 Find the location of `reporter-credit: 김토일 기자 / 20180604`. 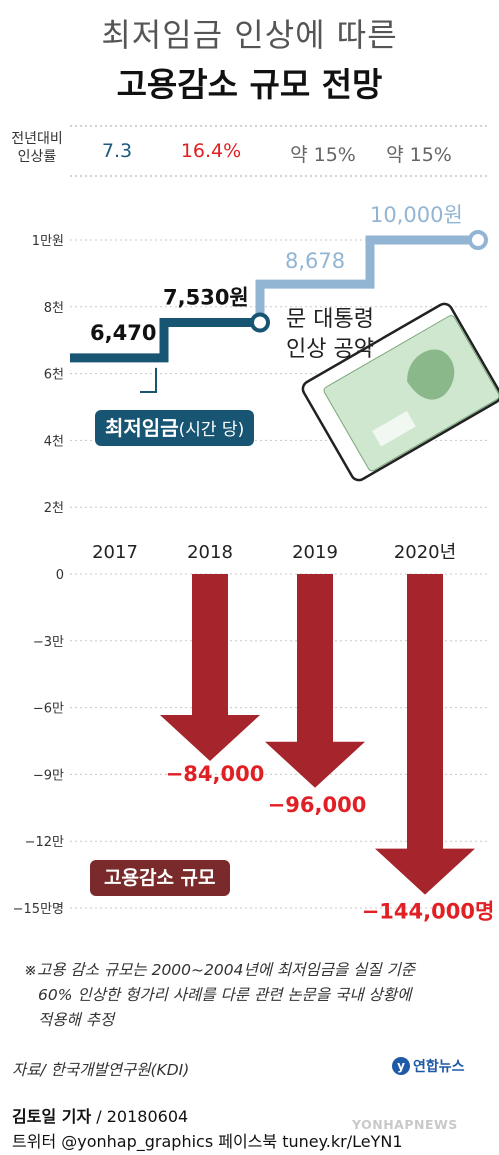

reporter-credit: 김토일 기자 / 20180604 is located at coordinates (100, 1115).